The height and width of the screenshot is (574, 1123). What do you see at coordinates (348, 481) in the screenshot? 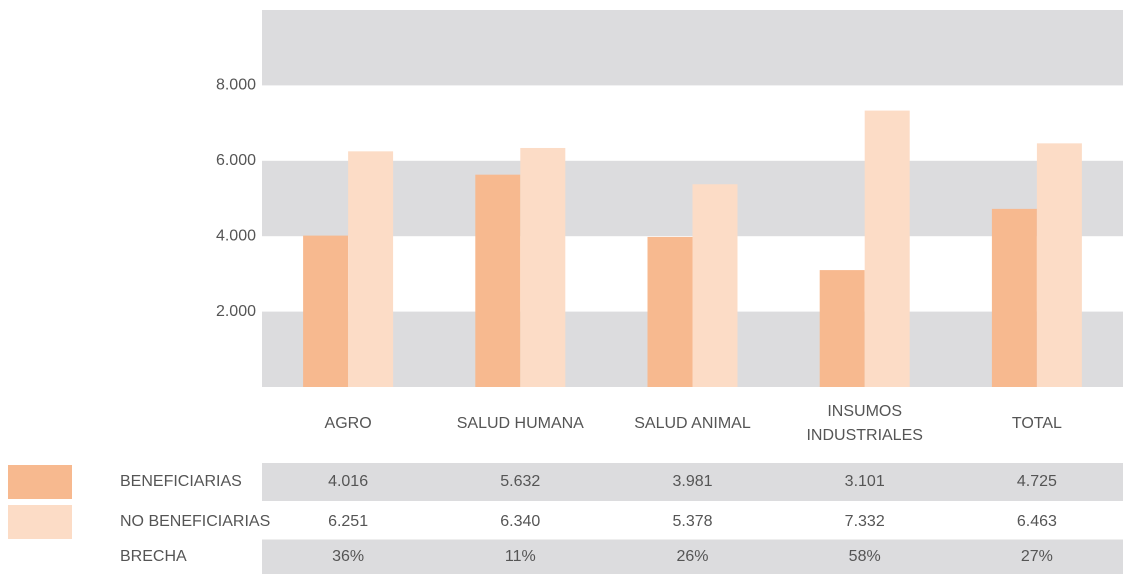
I see `table-cell: 4.016` at bounding box center [348, 481].